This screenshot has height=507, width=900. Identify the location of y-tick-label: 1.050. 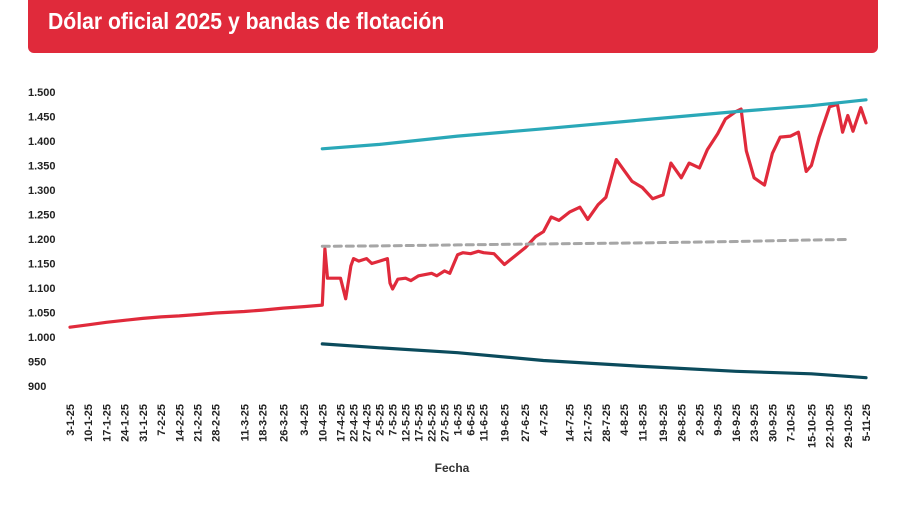
(42, 314).